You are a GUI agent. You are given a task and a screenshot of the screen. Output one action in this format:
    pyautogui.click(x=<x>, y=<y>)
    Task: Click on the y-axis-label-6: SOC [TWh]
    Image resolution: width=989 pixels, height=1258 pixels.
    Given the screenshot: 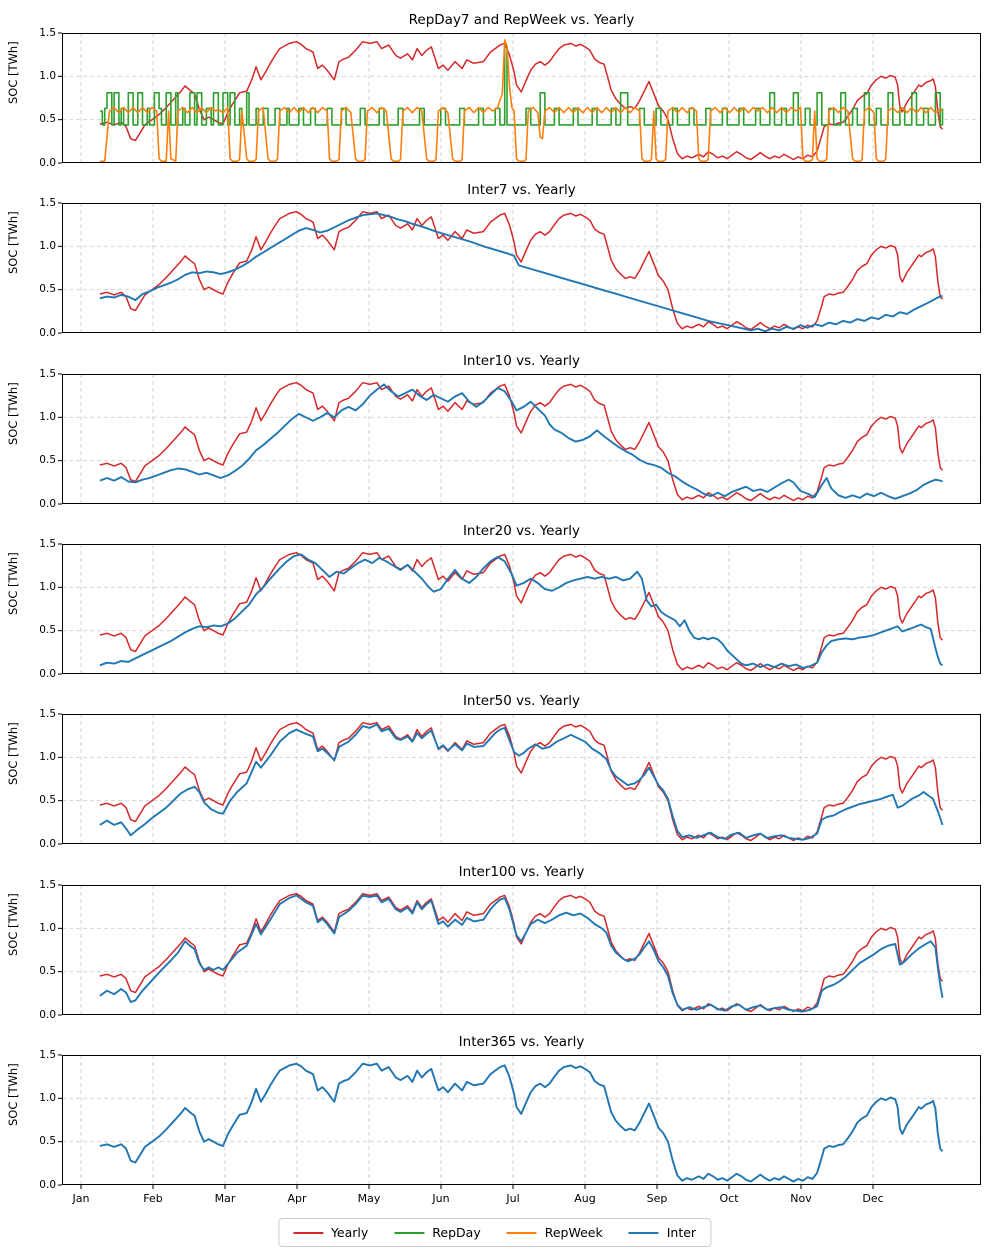 What is the action you would take?
    pyautogui.click(x=13, y=1094)
    